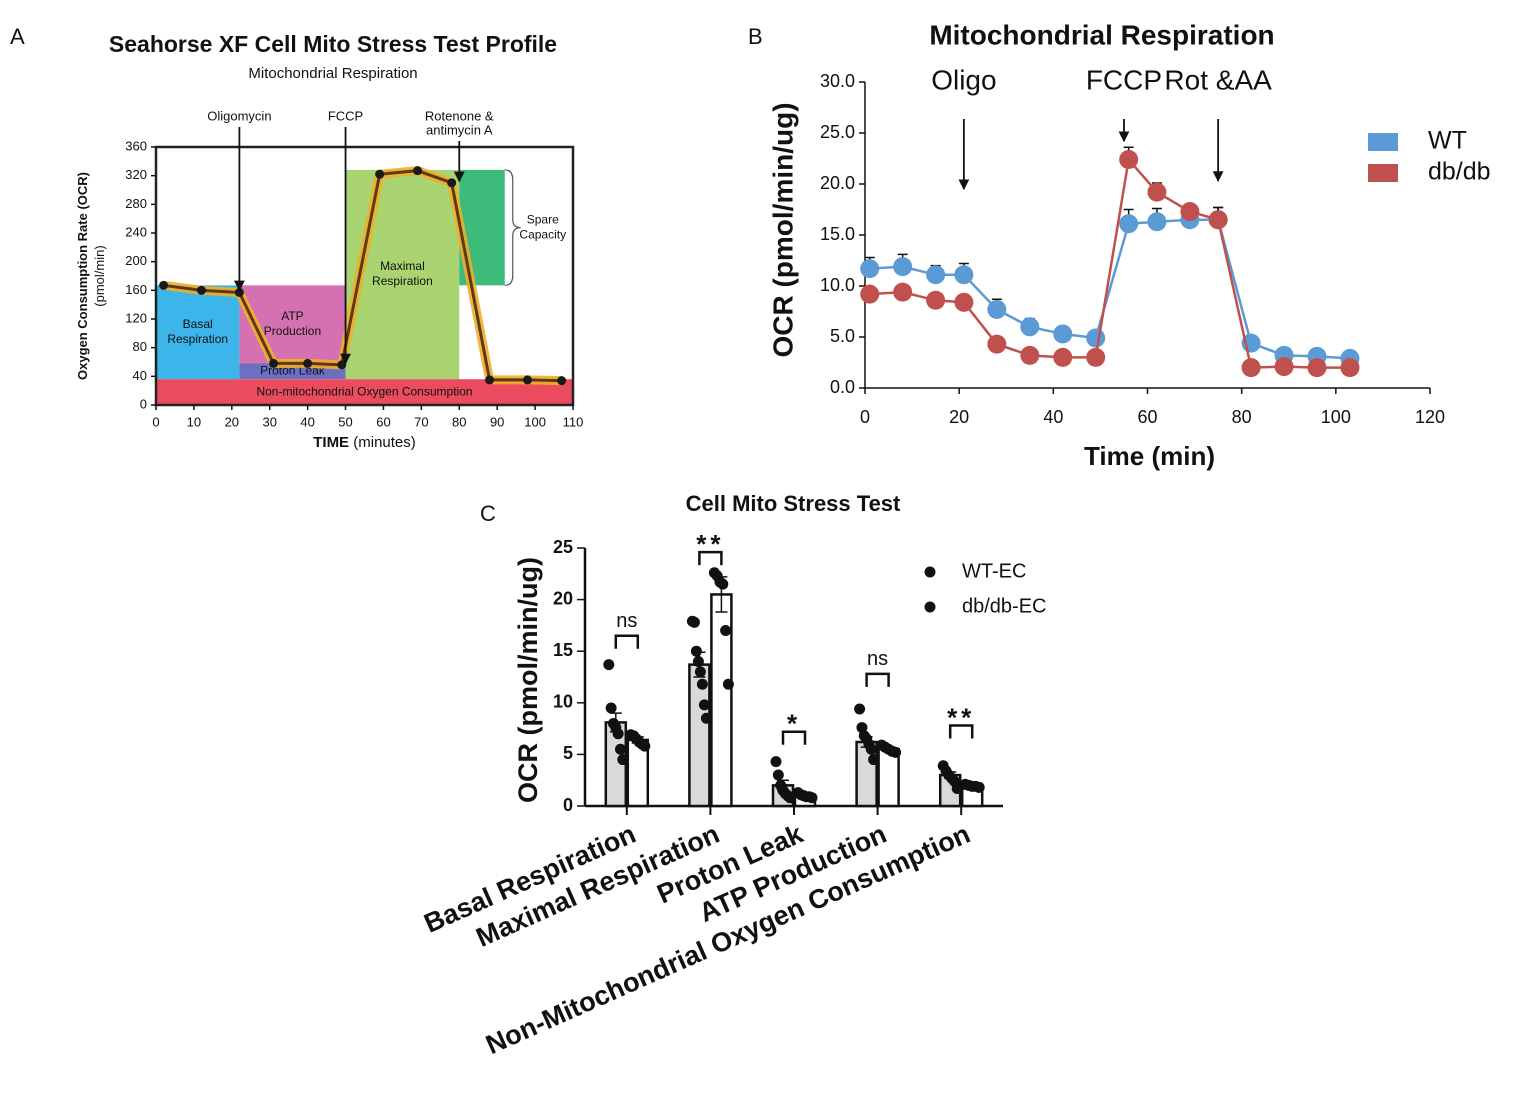 This screenshot has height=1098, width=1537. What do you see at coordinates (402, 281) in the screenshot?
I see `region-label: Respiration` at bounding box center [402, 281].